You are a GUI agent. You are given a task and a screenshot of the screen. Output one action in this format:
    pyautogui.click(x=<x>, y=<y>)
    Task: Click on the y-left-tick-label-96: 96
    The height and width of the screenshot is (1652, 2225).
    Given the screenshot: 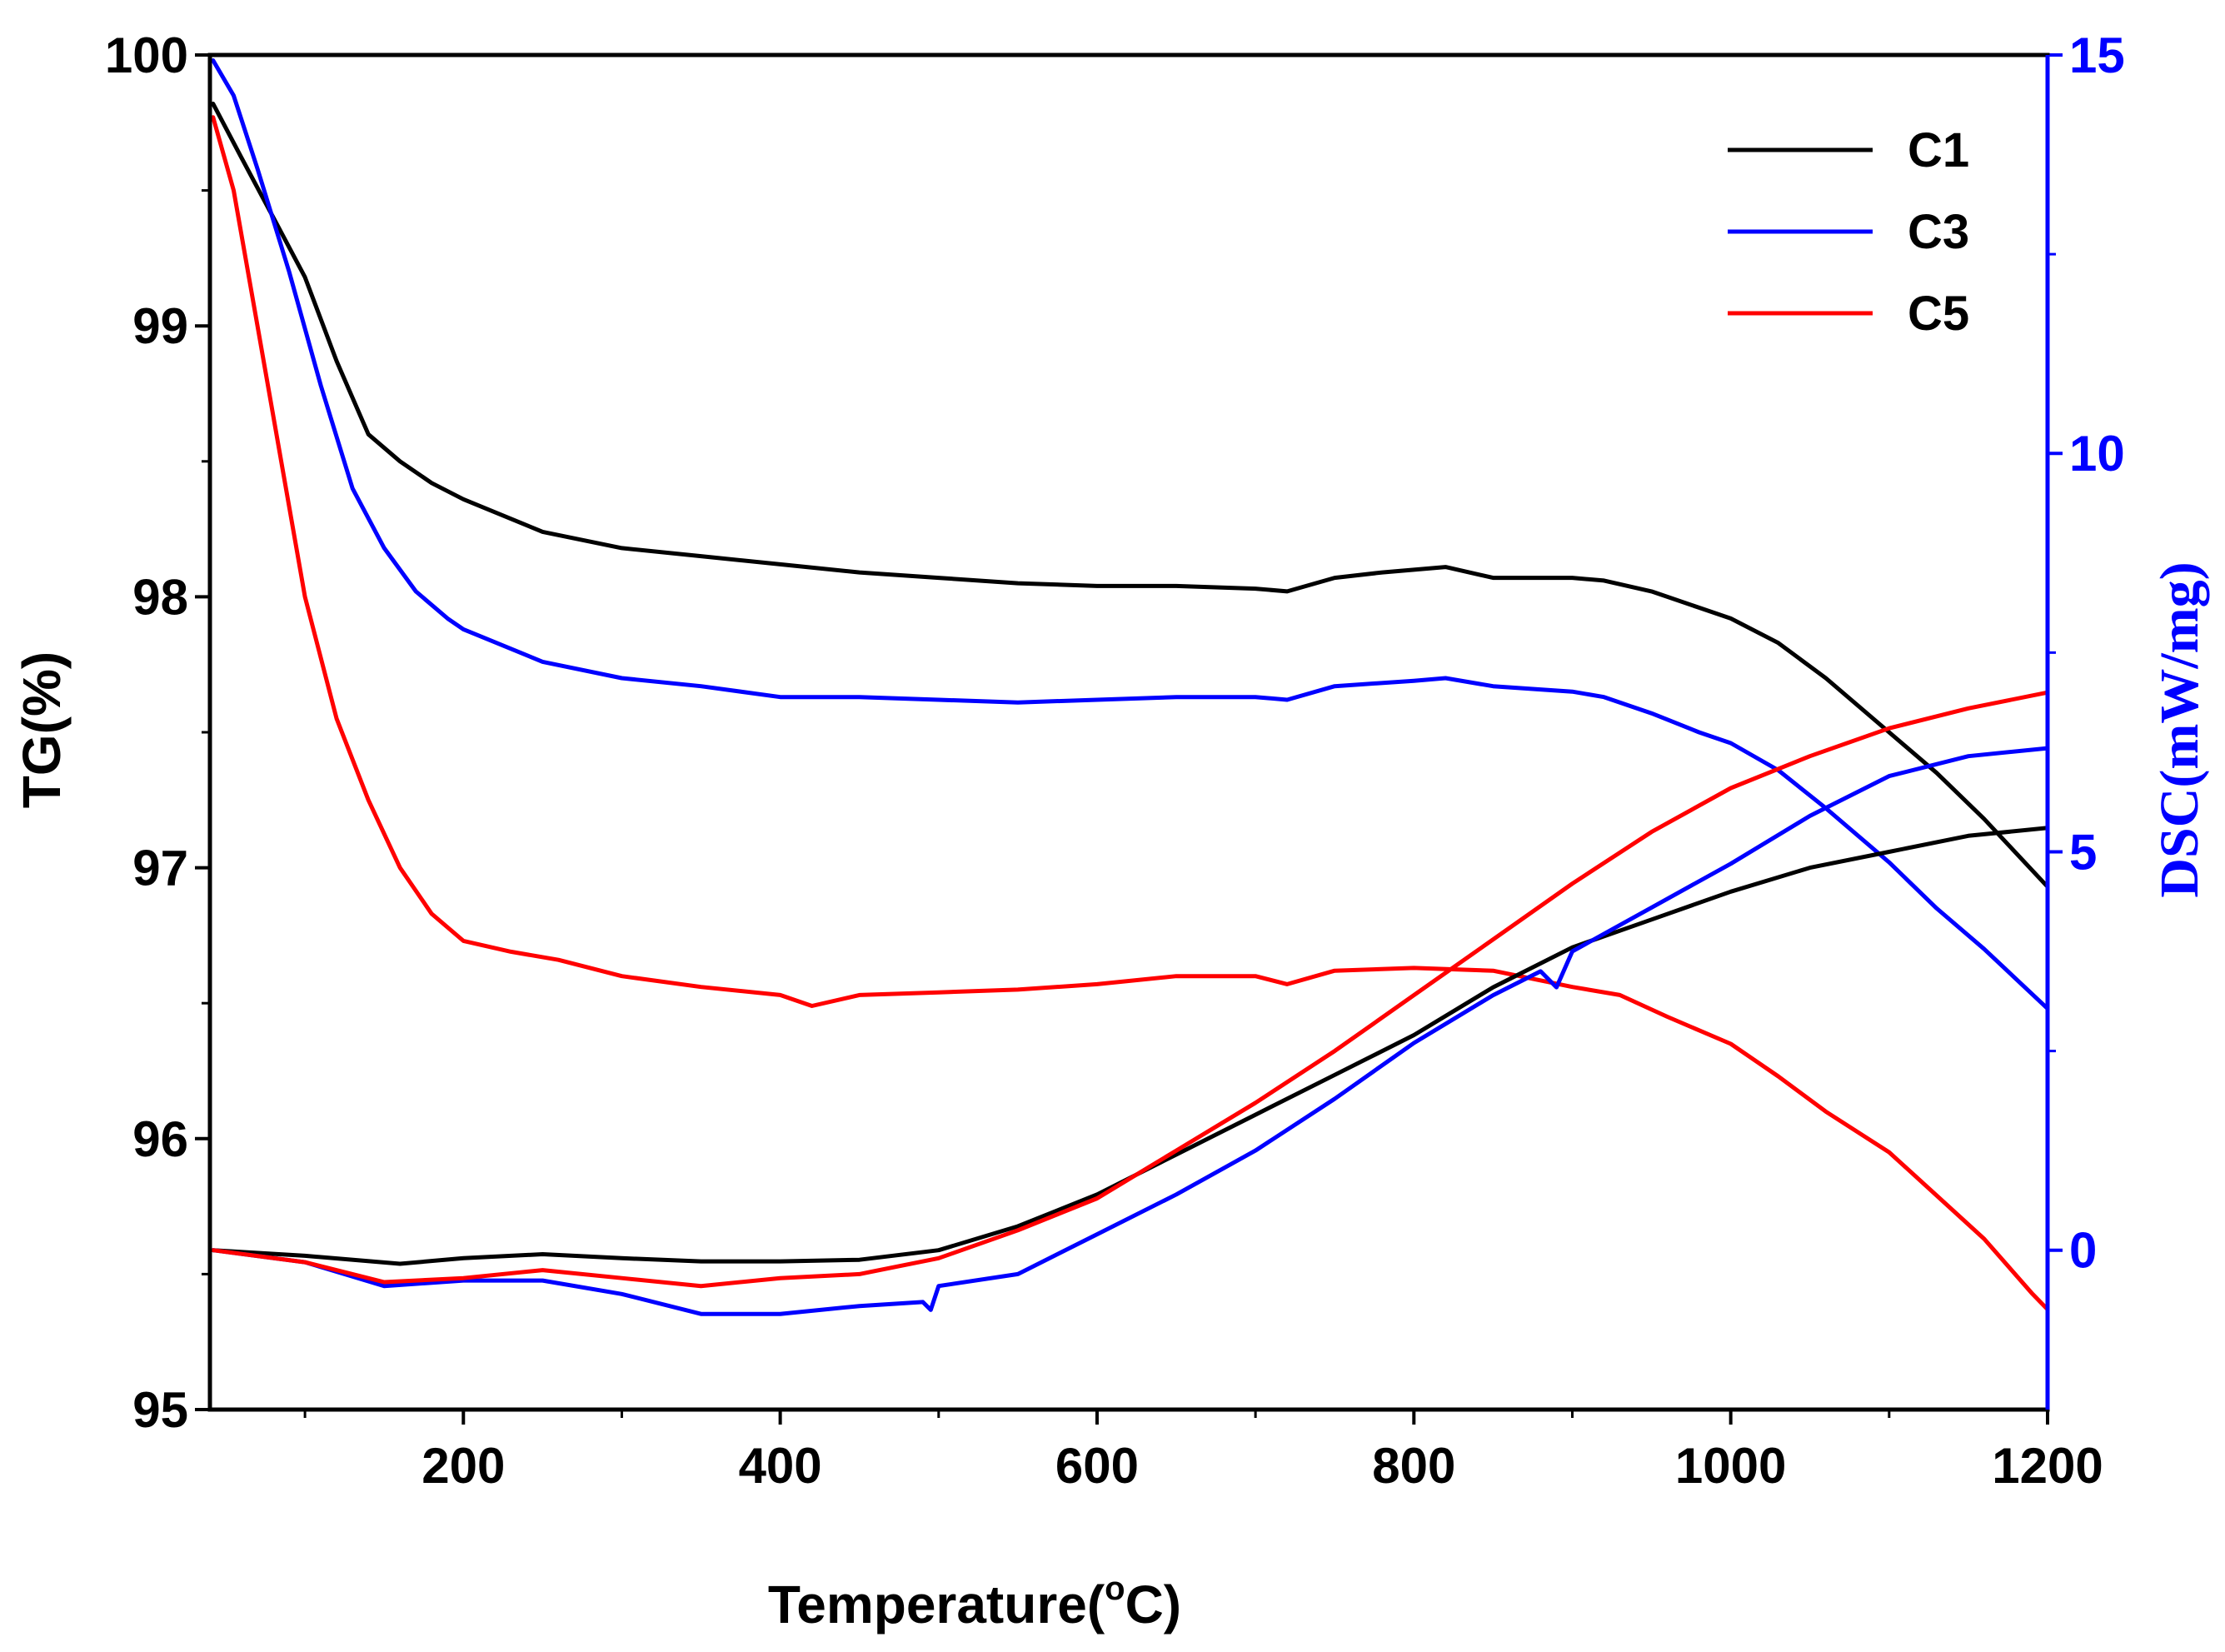 What is the action you would take?
    pyautogui.click(x=160, y=1139)
    